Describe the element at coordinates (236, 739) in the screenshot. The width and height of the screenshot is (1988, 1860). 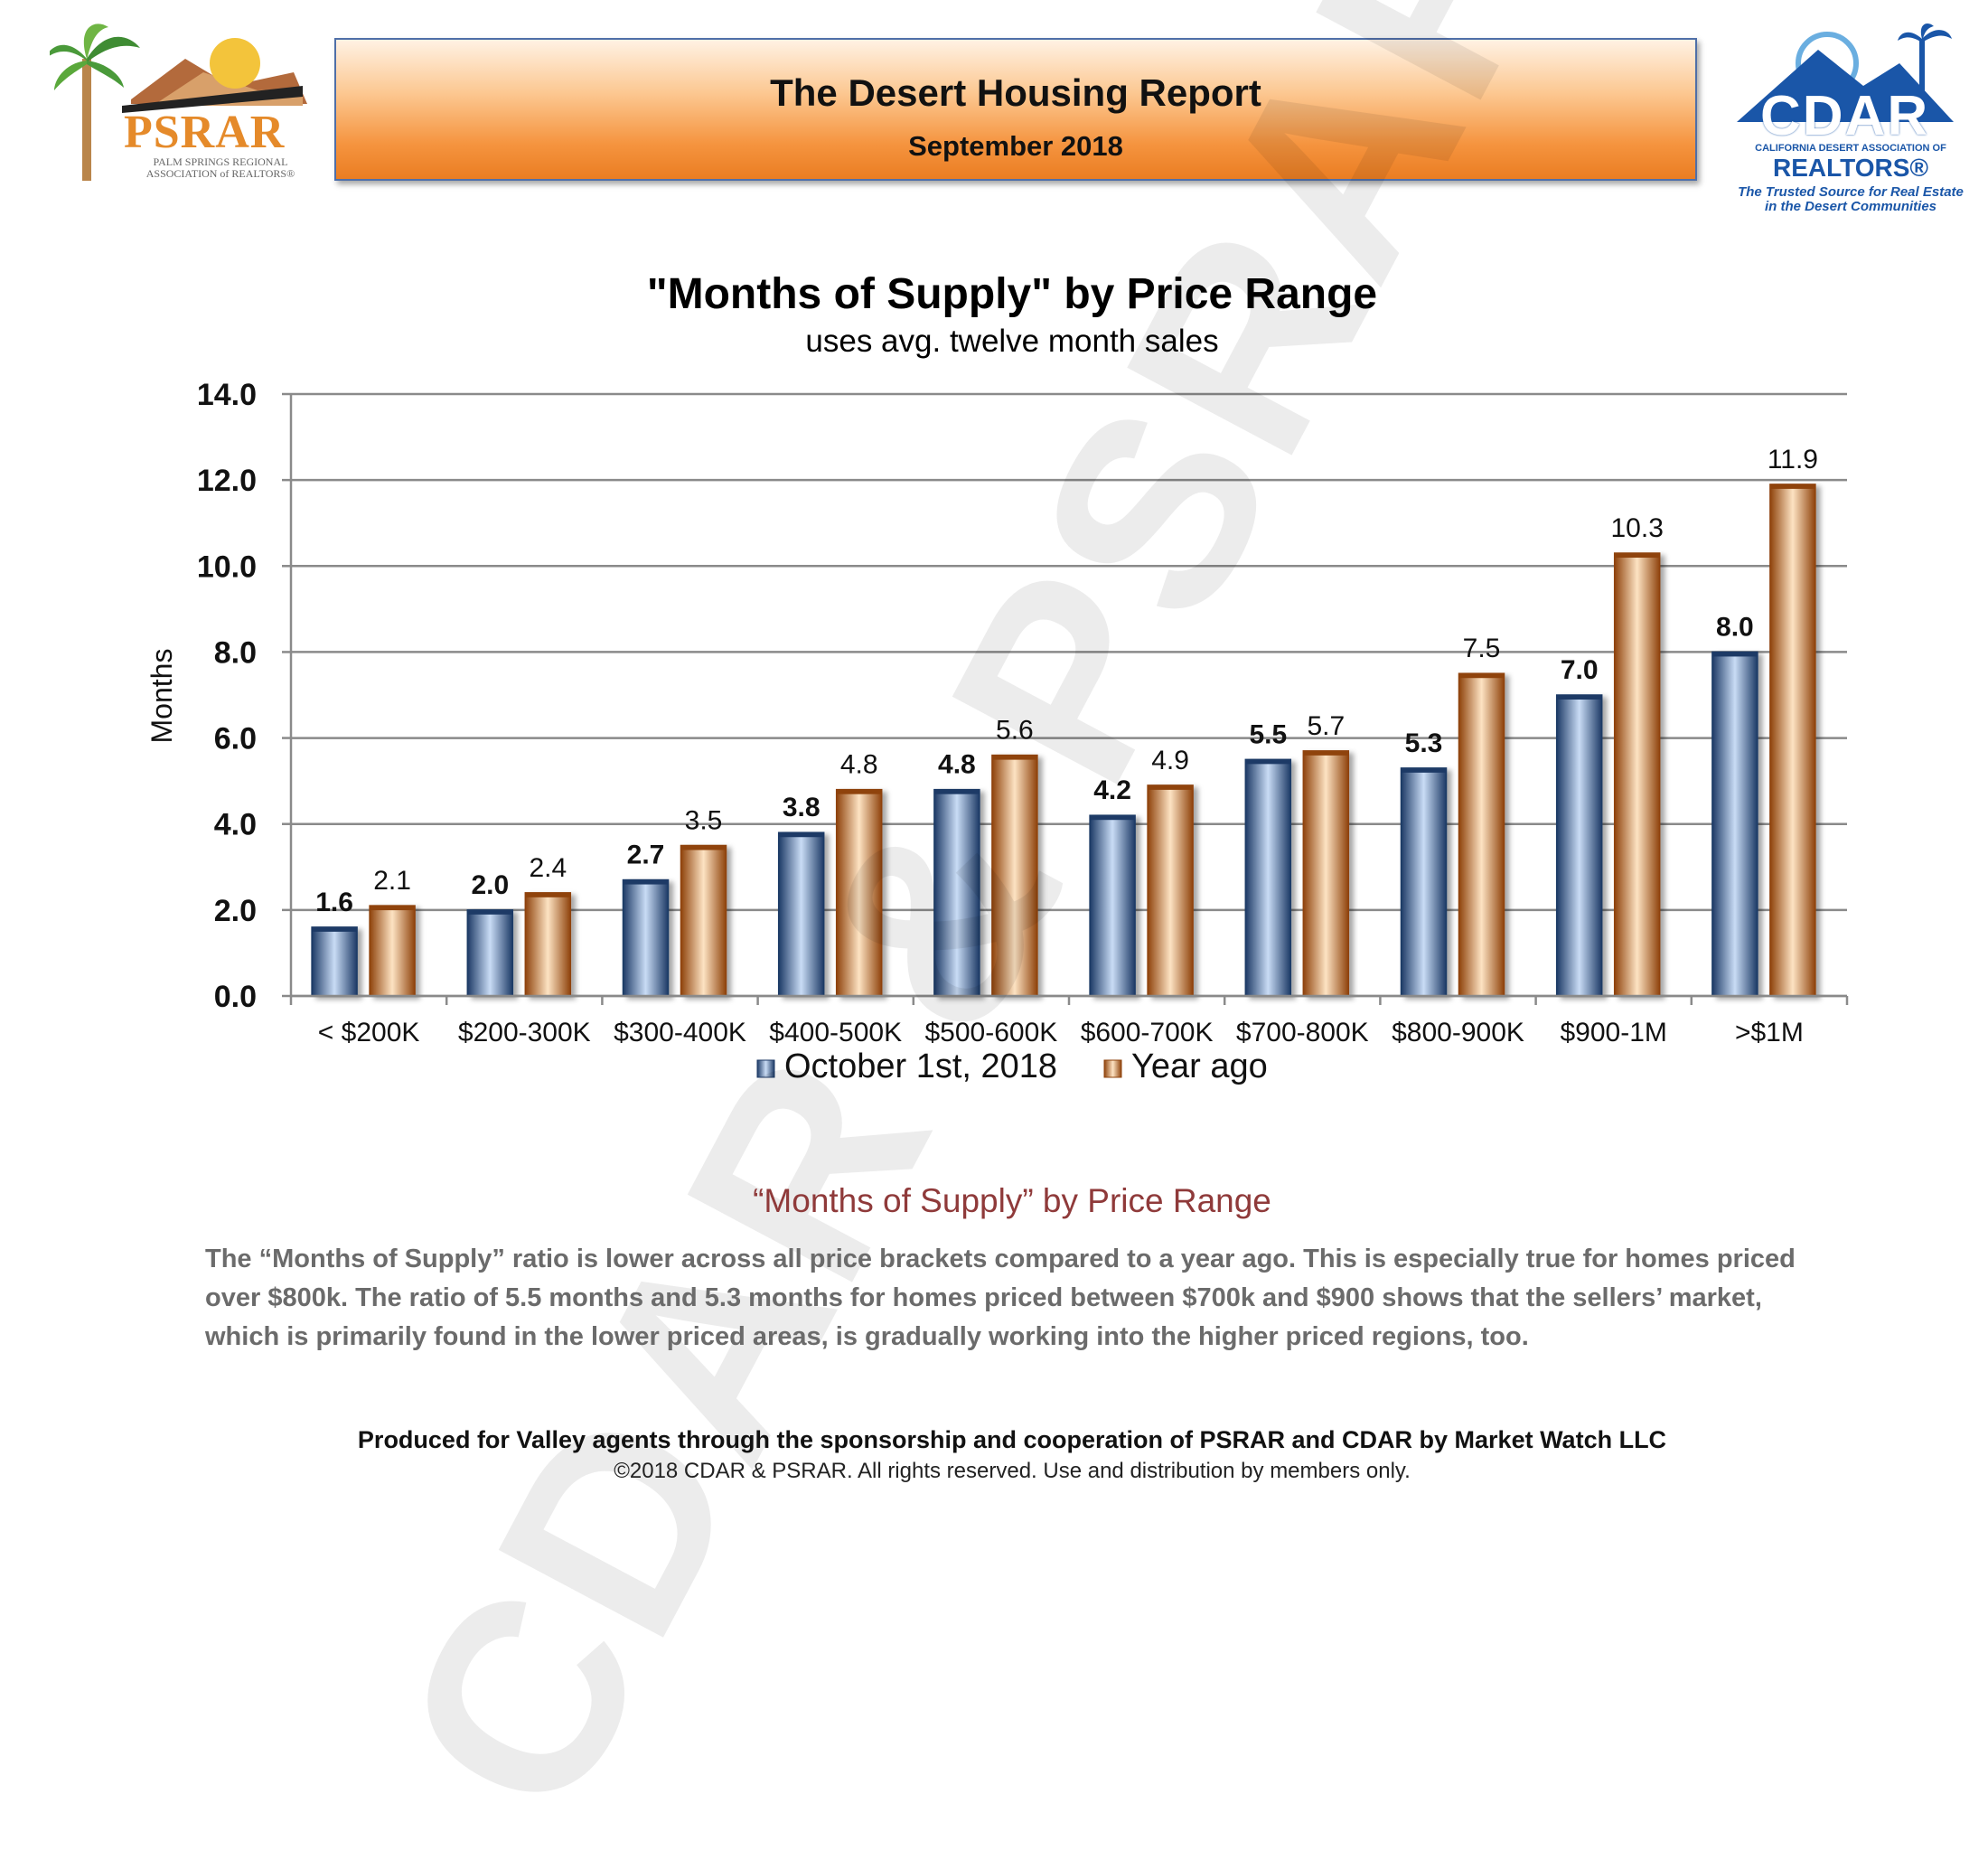
I see `y-tick-label: 6.0` at that location.